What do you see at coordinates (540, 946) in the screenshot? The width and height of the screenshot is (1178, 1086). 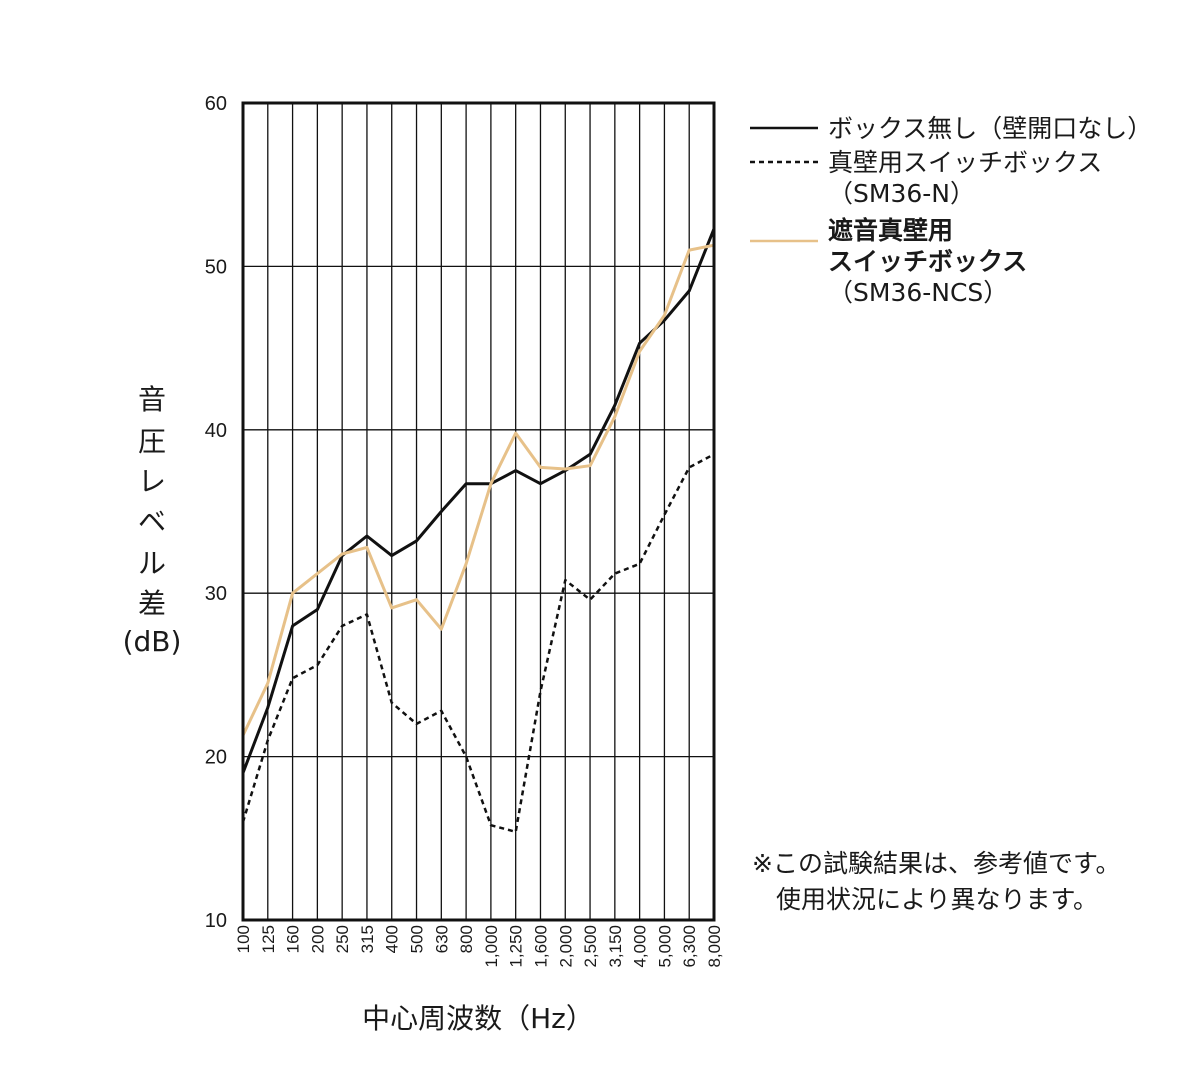 I see `x-tick-label: 1,600` at bounding box center [540, 946].